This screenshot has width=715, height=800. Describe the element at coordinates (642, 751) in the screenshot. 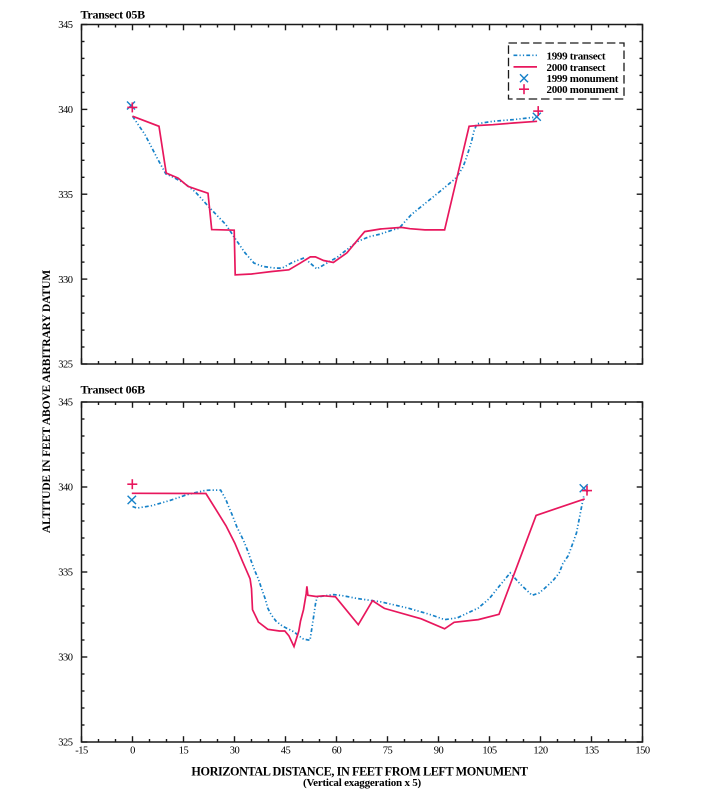

I see `svg-text: 150` at that location.